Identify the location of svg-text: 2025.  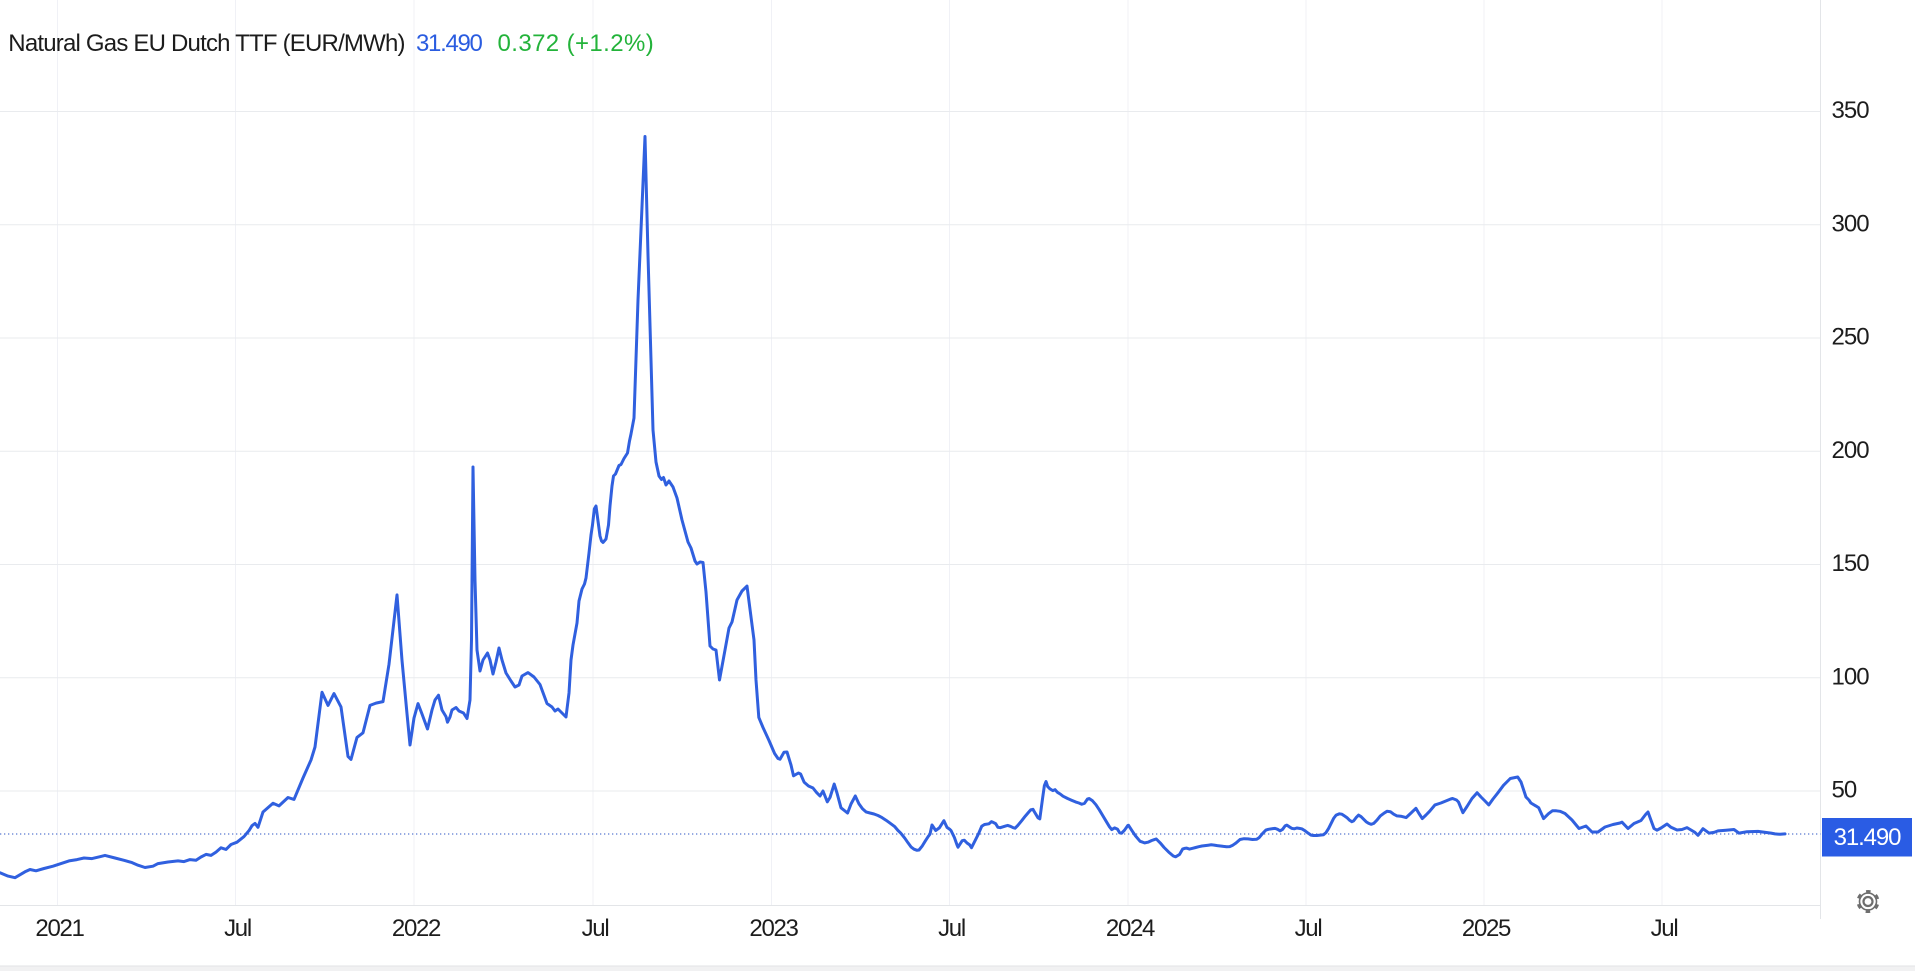
(1486, 928).